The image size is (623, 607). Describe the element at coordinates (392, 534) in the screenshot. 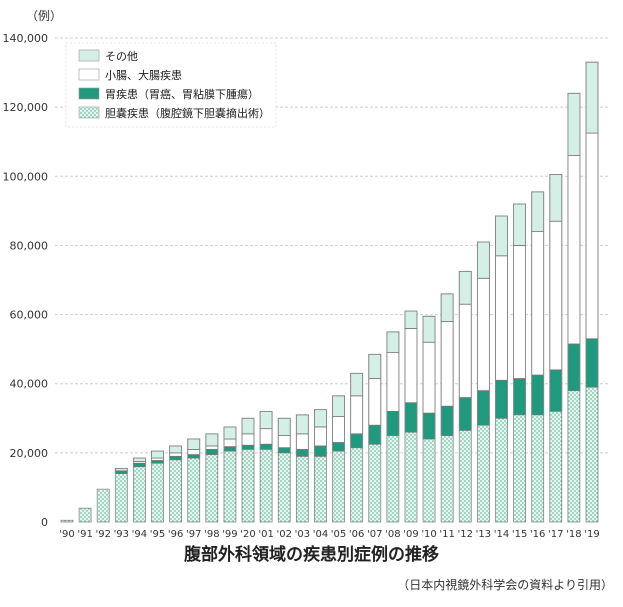

I see `x-tick-label: '08` at that location.